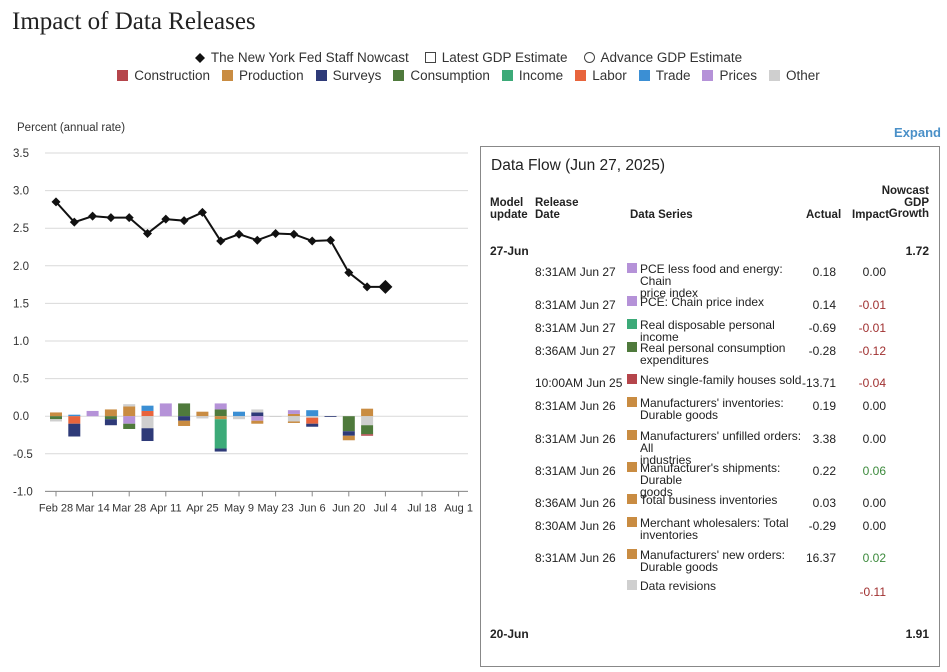 Image resolution: width=947 pixels, height=672 pixels. I want to click on y-tick-label: 1.0, so click(21, 342).